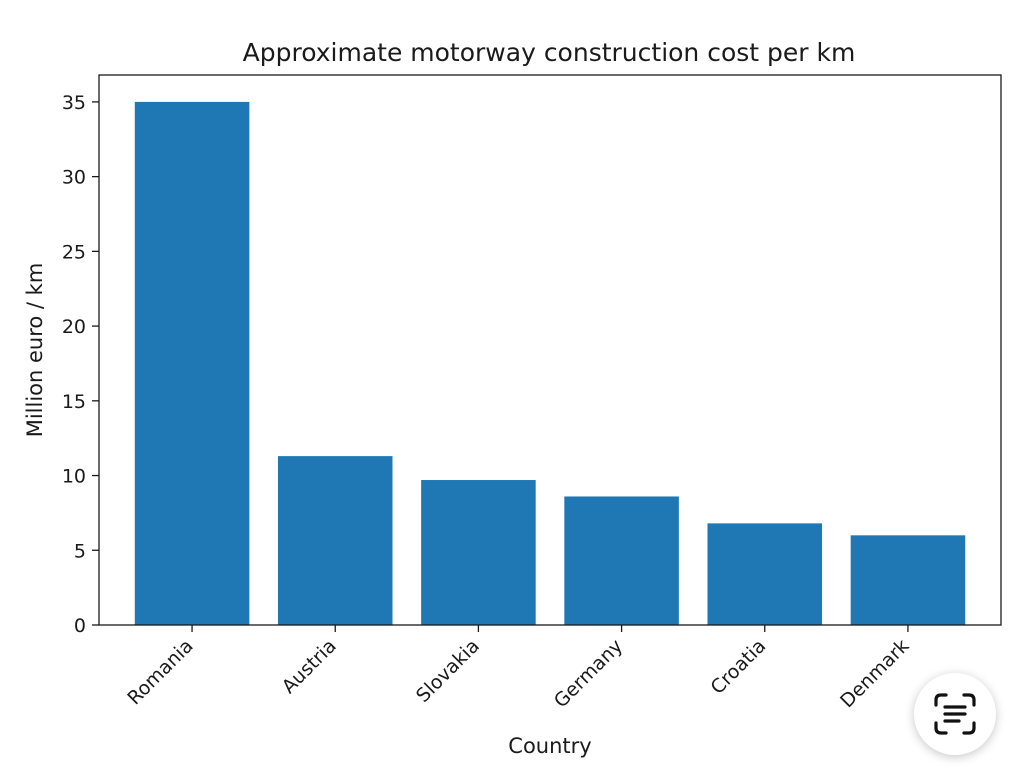 This screenshot has width=1024, height=780. What do you see at coordinates (874, 673) in the screenshot?
I see `x-tick-label-denmark: Denmark` at bounding box center [874, 673].